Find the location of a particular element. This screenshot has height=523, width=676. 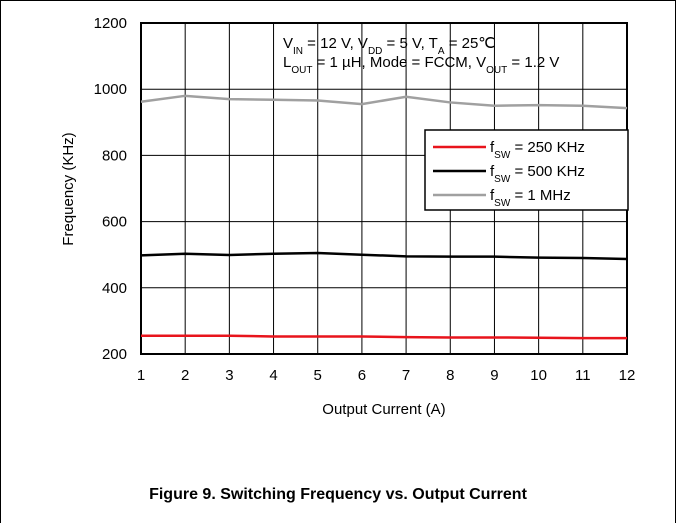

annotation-part: = 25℃ is located at coordinates (470, 43).